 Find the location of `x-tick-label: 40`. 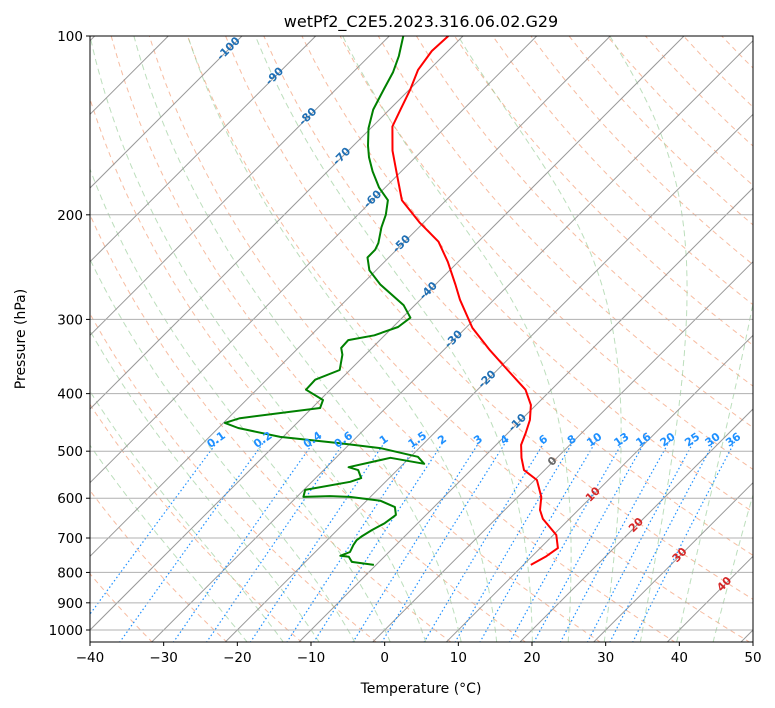

x-tick-label: 40 is located at coordinates (679, 658).